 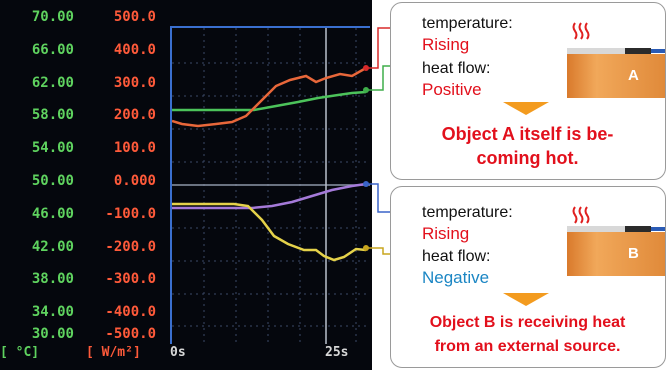 I want to click on a-temperature-value: Rising, so click(x=446, y=44).